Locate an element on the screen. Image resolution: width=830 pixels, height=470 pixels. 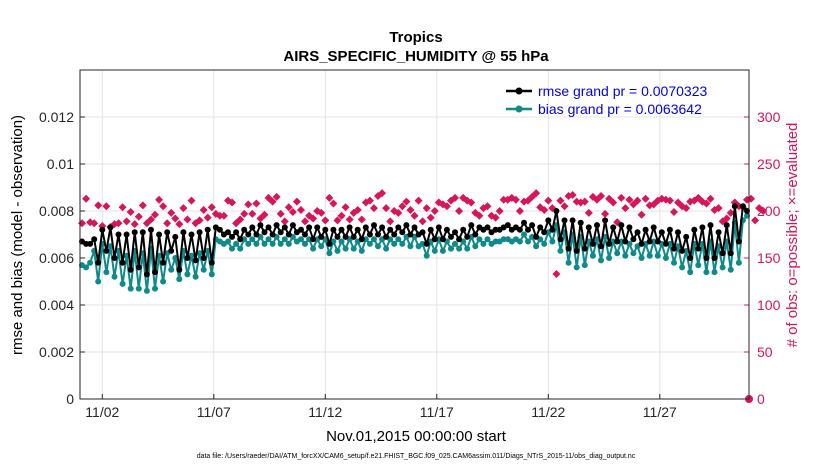
y2-tick-label: 250 is located at coordinates (769, 164).